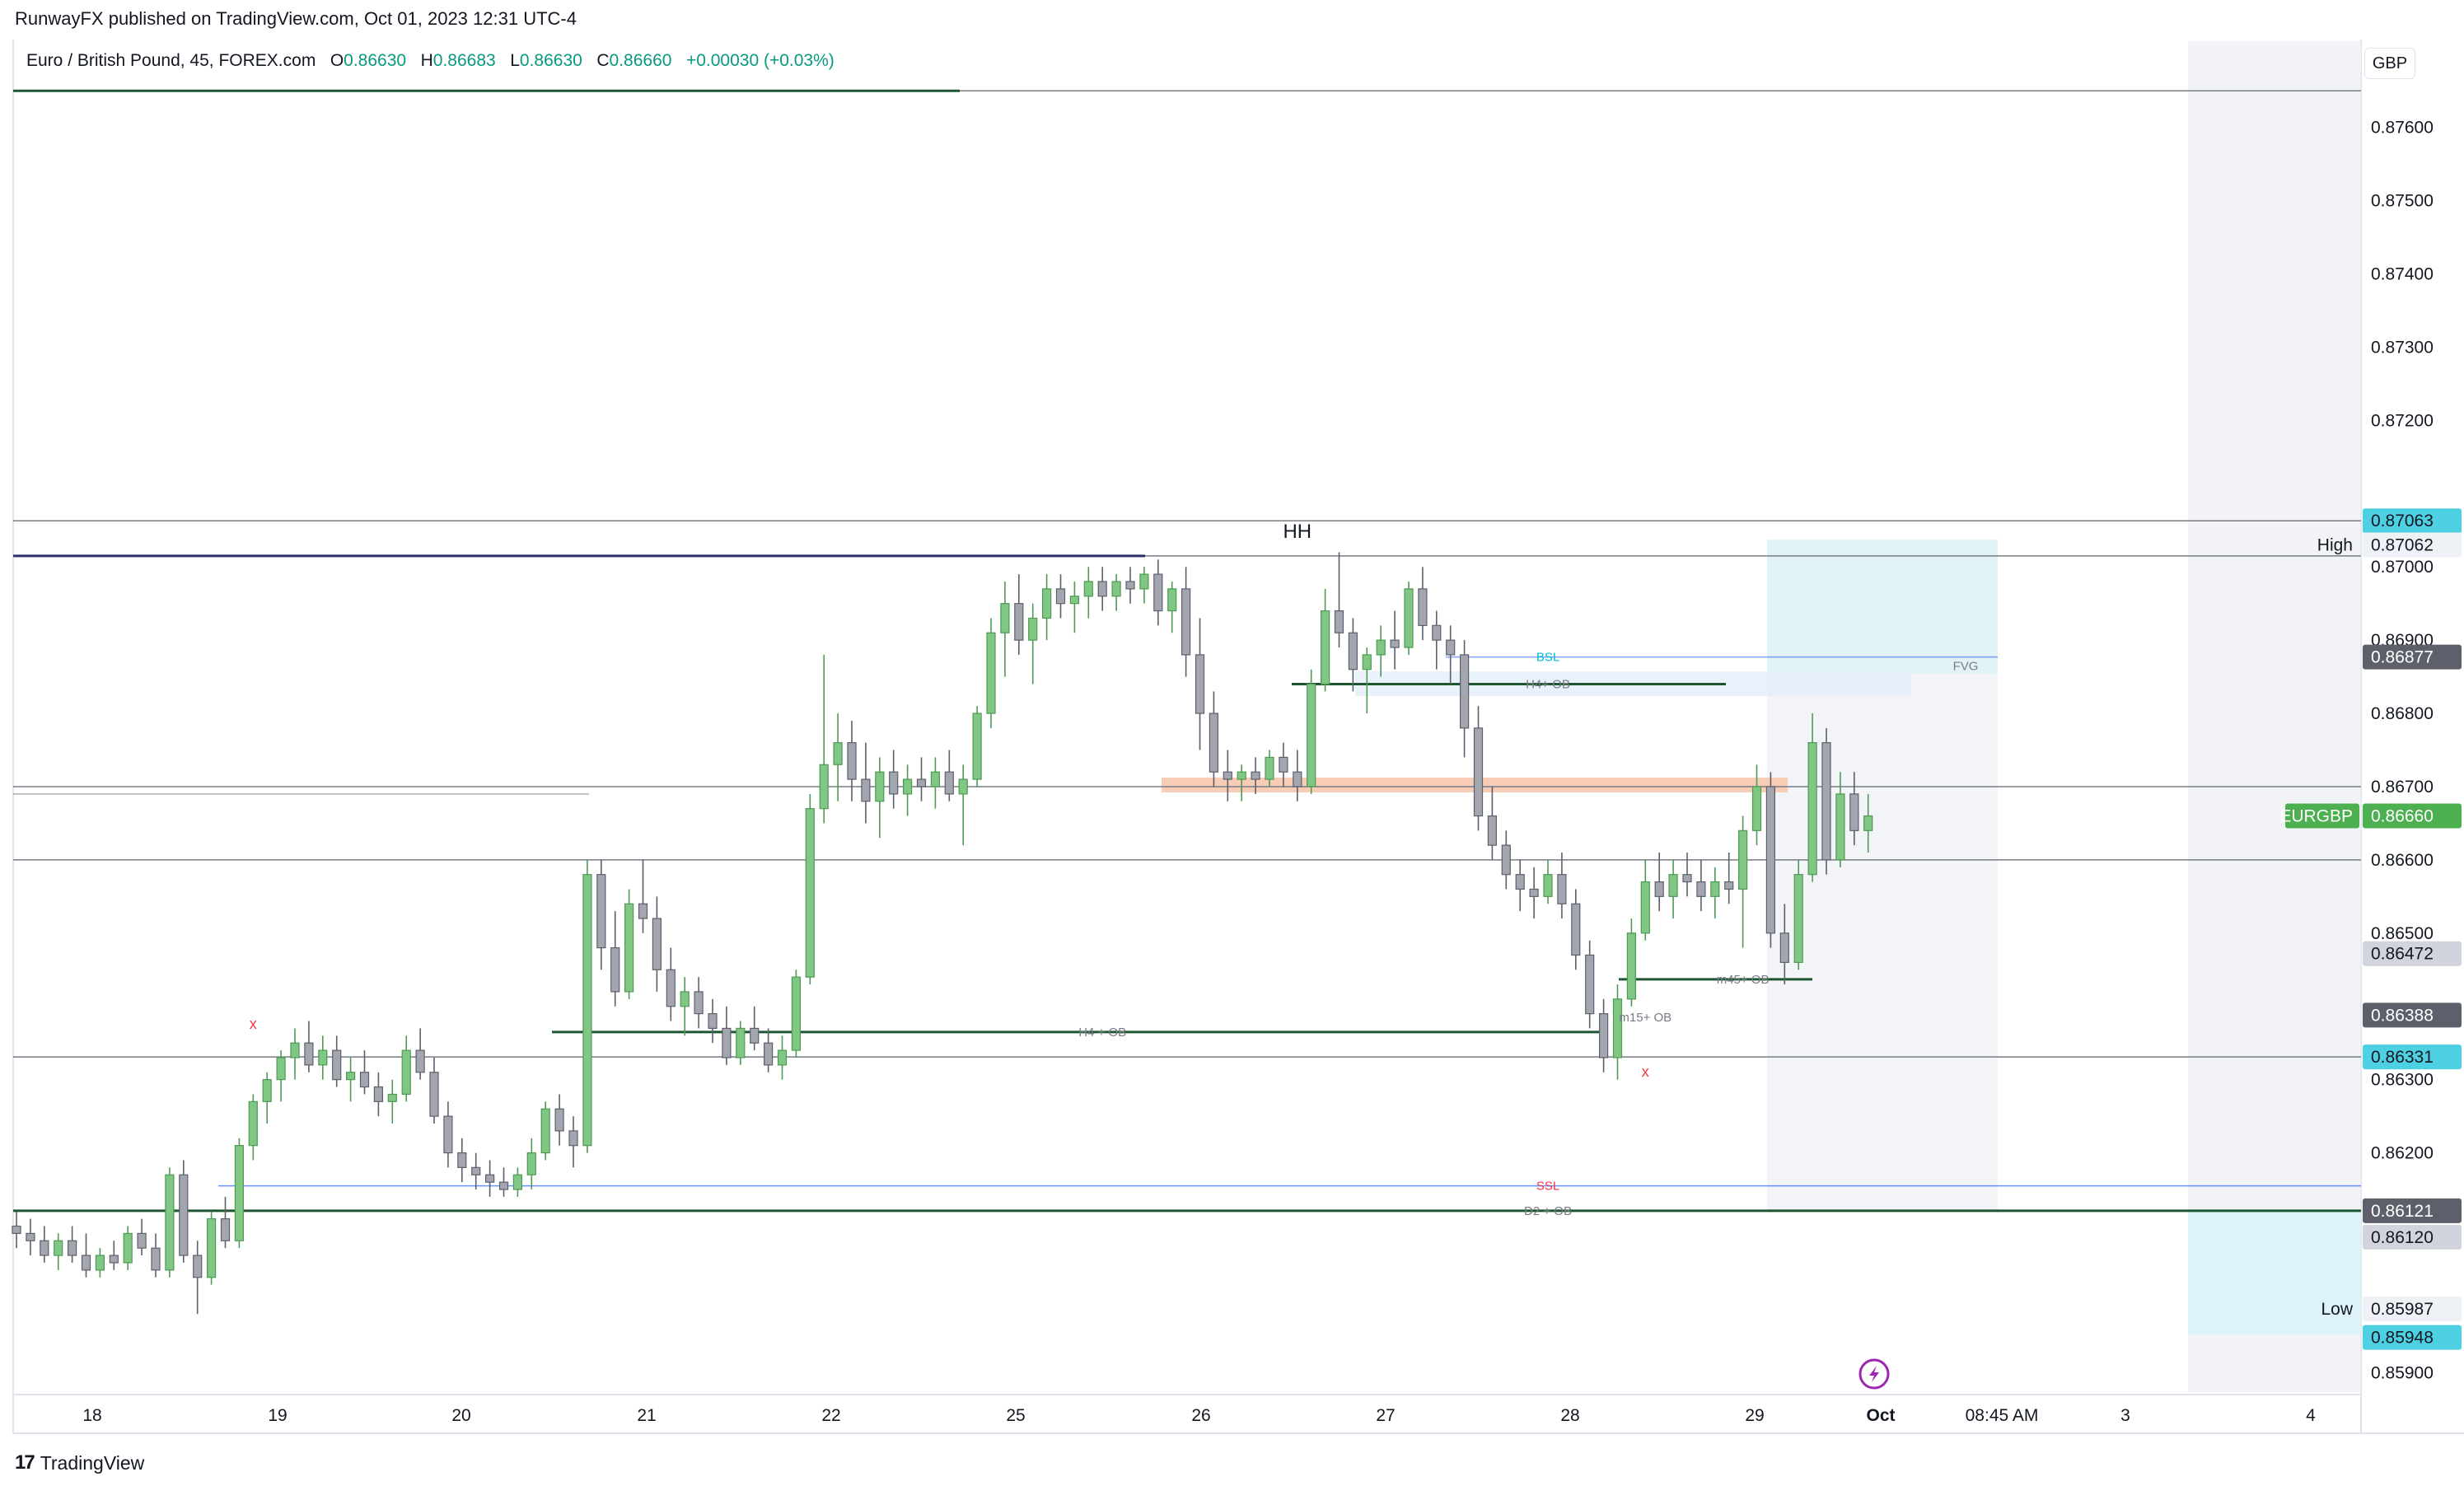  I want to click on time-tick-7: 27, so click(1385, 1415).